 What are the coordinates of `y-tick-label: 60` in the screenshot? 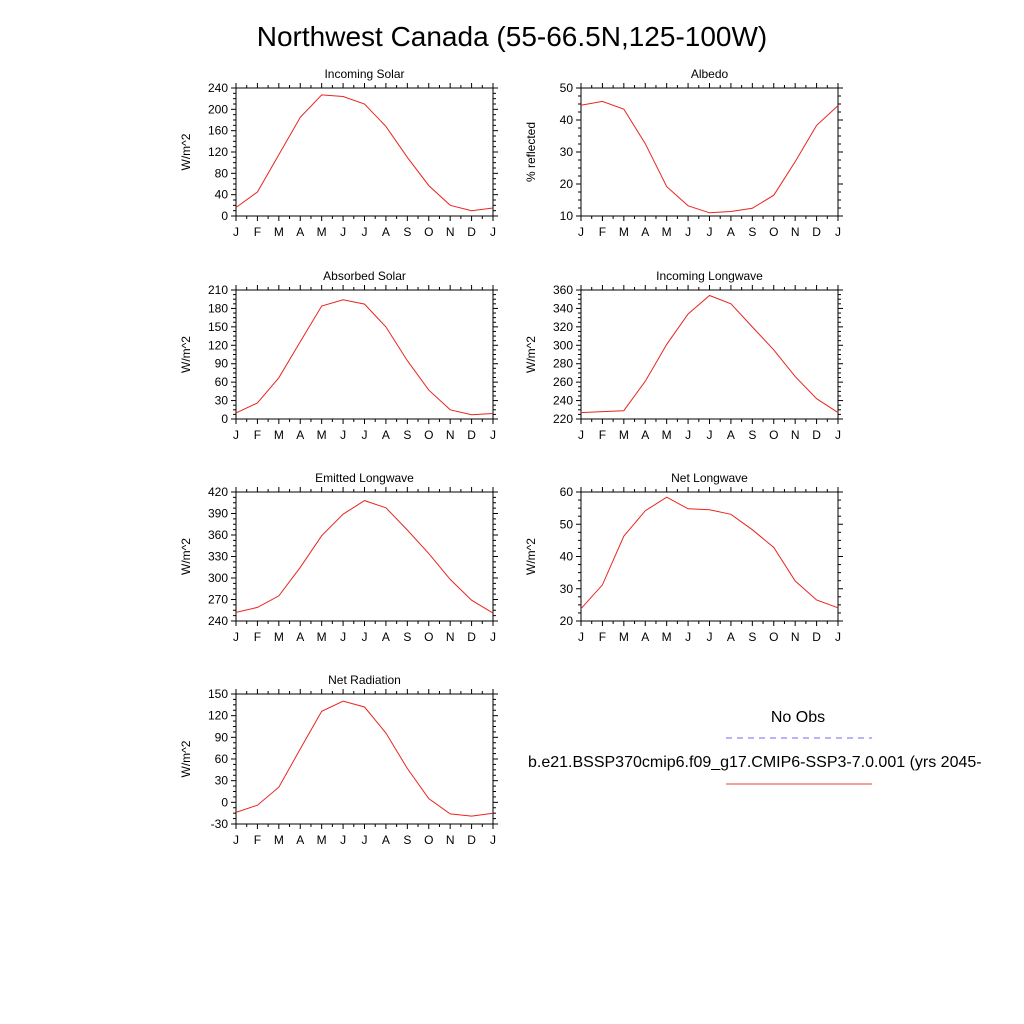 It's located at (222, 382).